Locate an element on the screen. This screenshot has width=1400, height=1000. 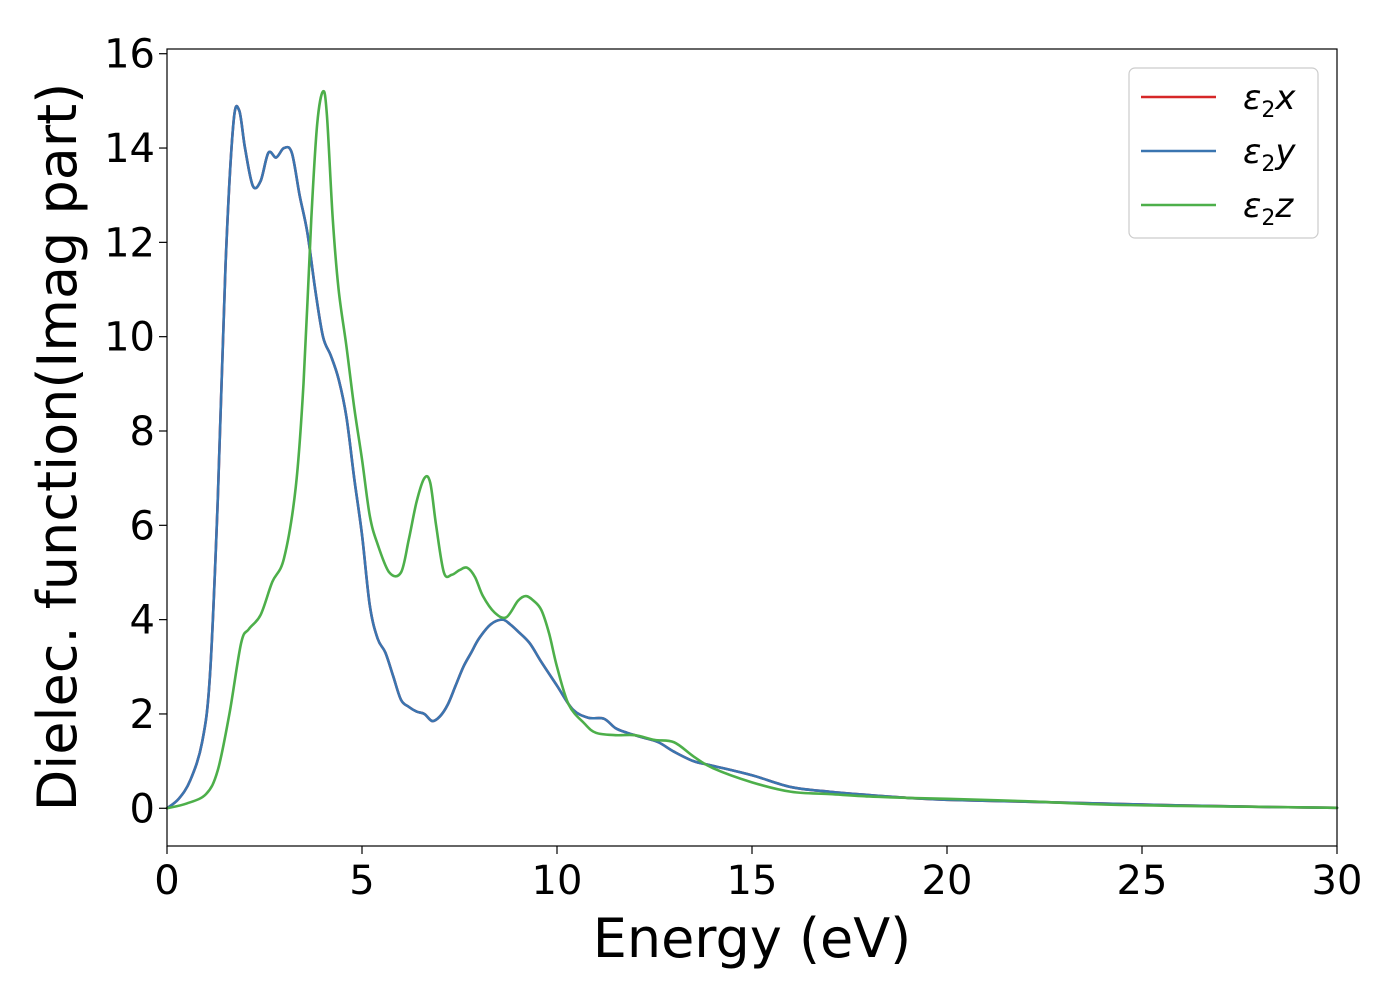
x-tick-label: 25 is located at coordinates (1142, 881).